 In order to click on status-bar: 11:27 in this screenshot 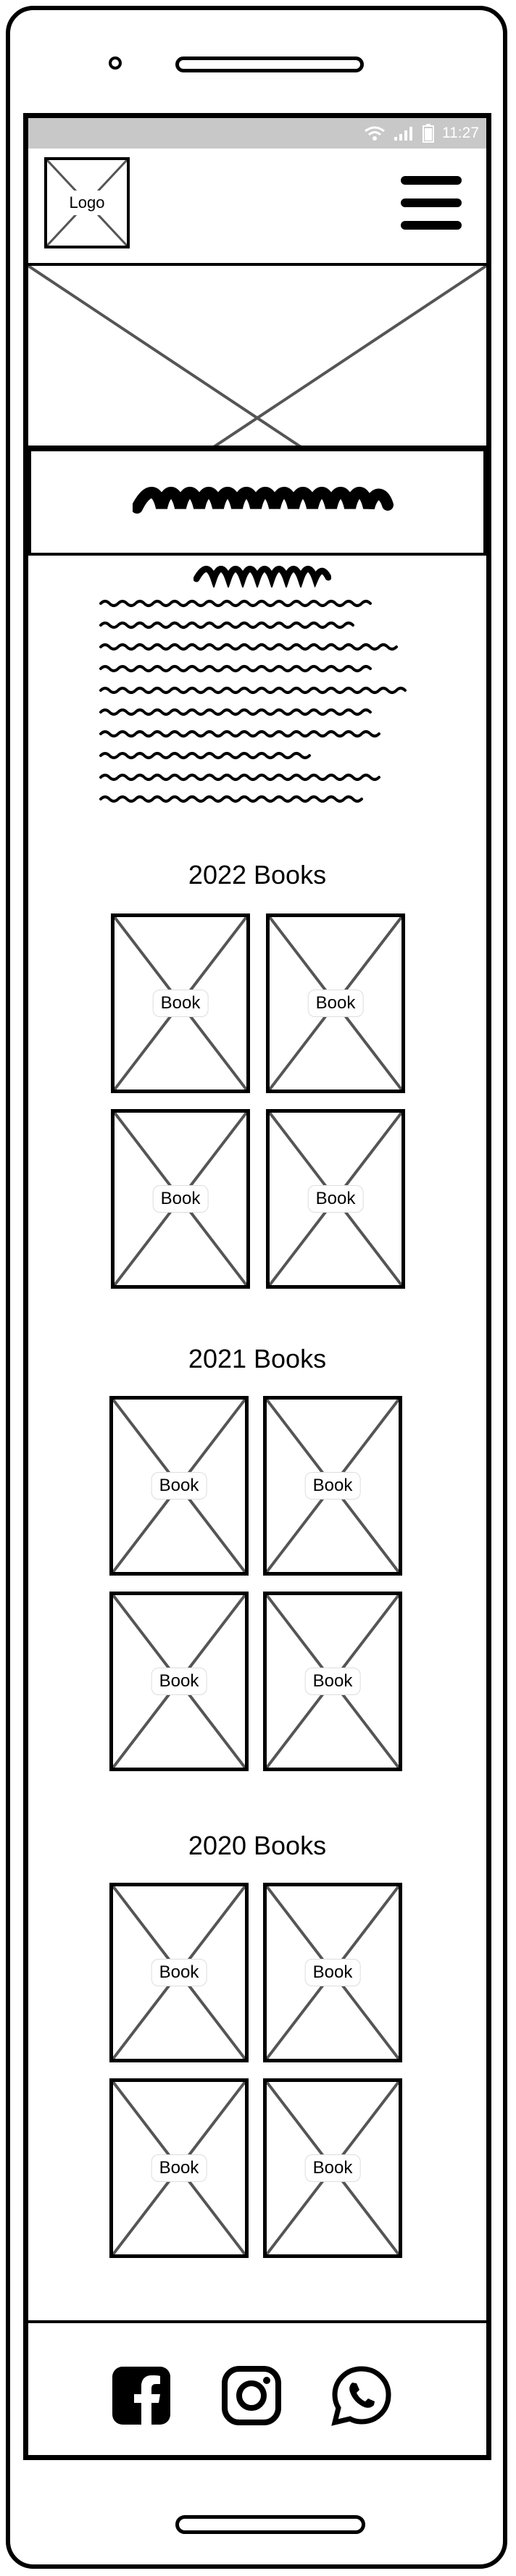, I will do `click(257, 133)`.